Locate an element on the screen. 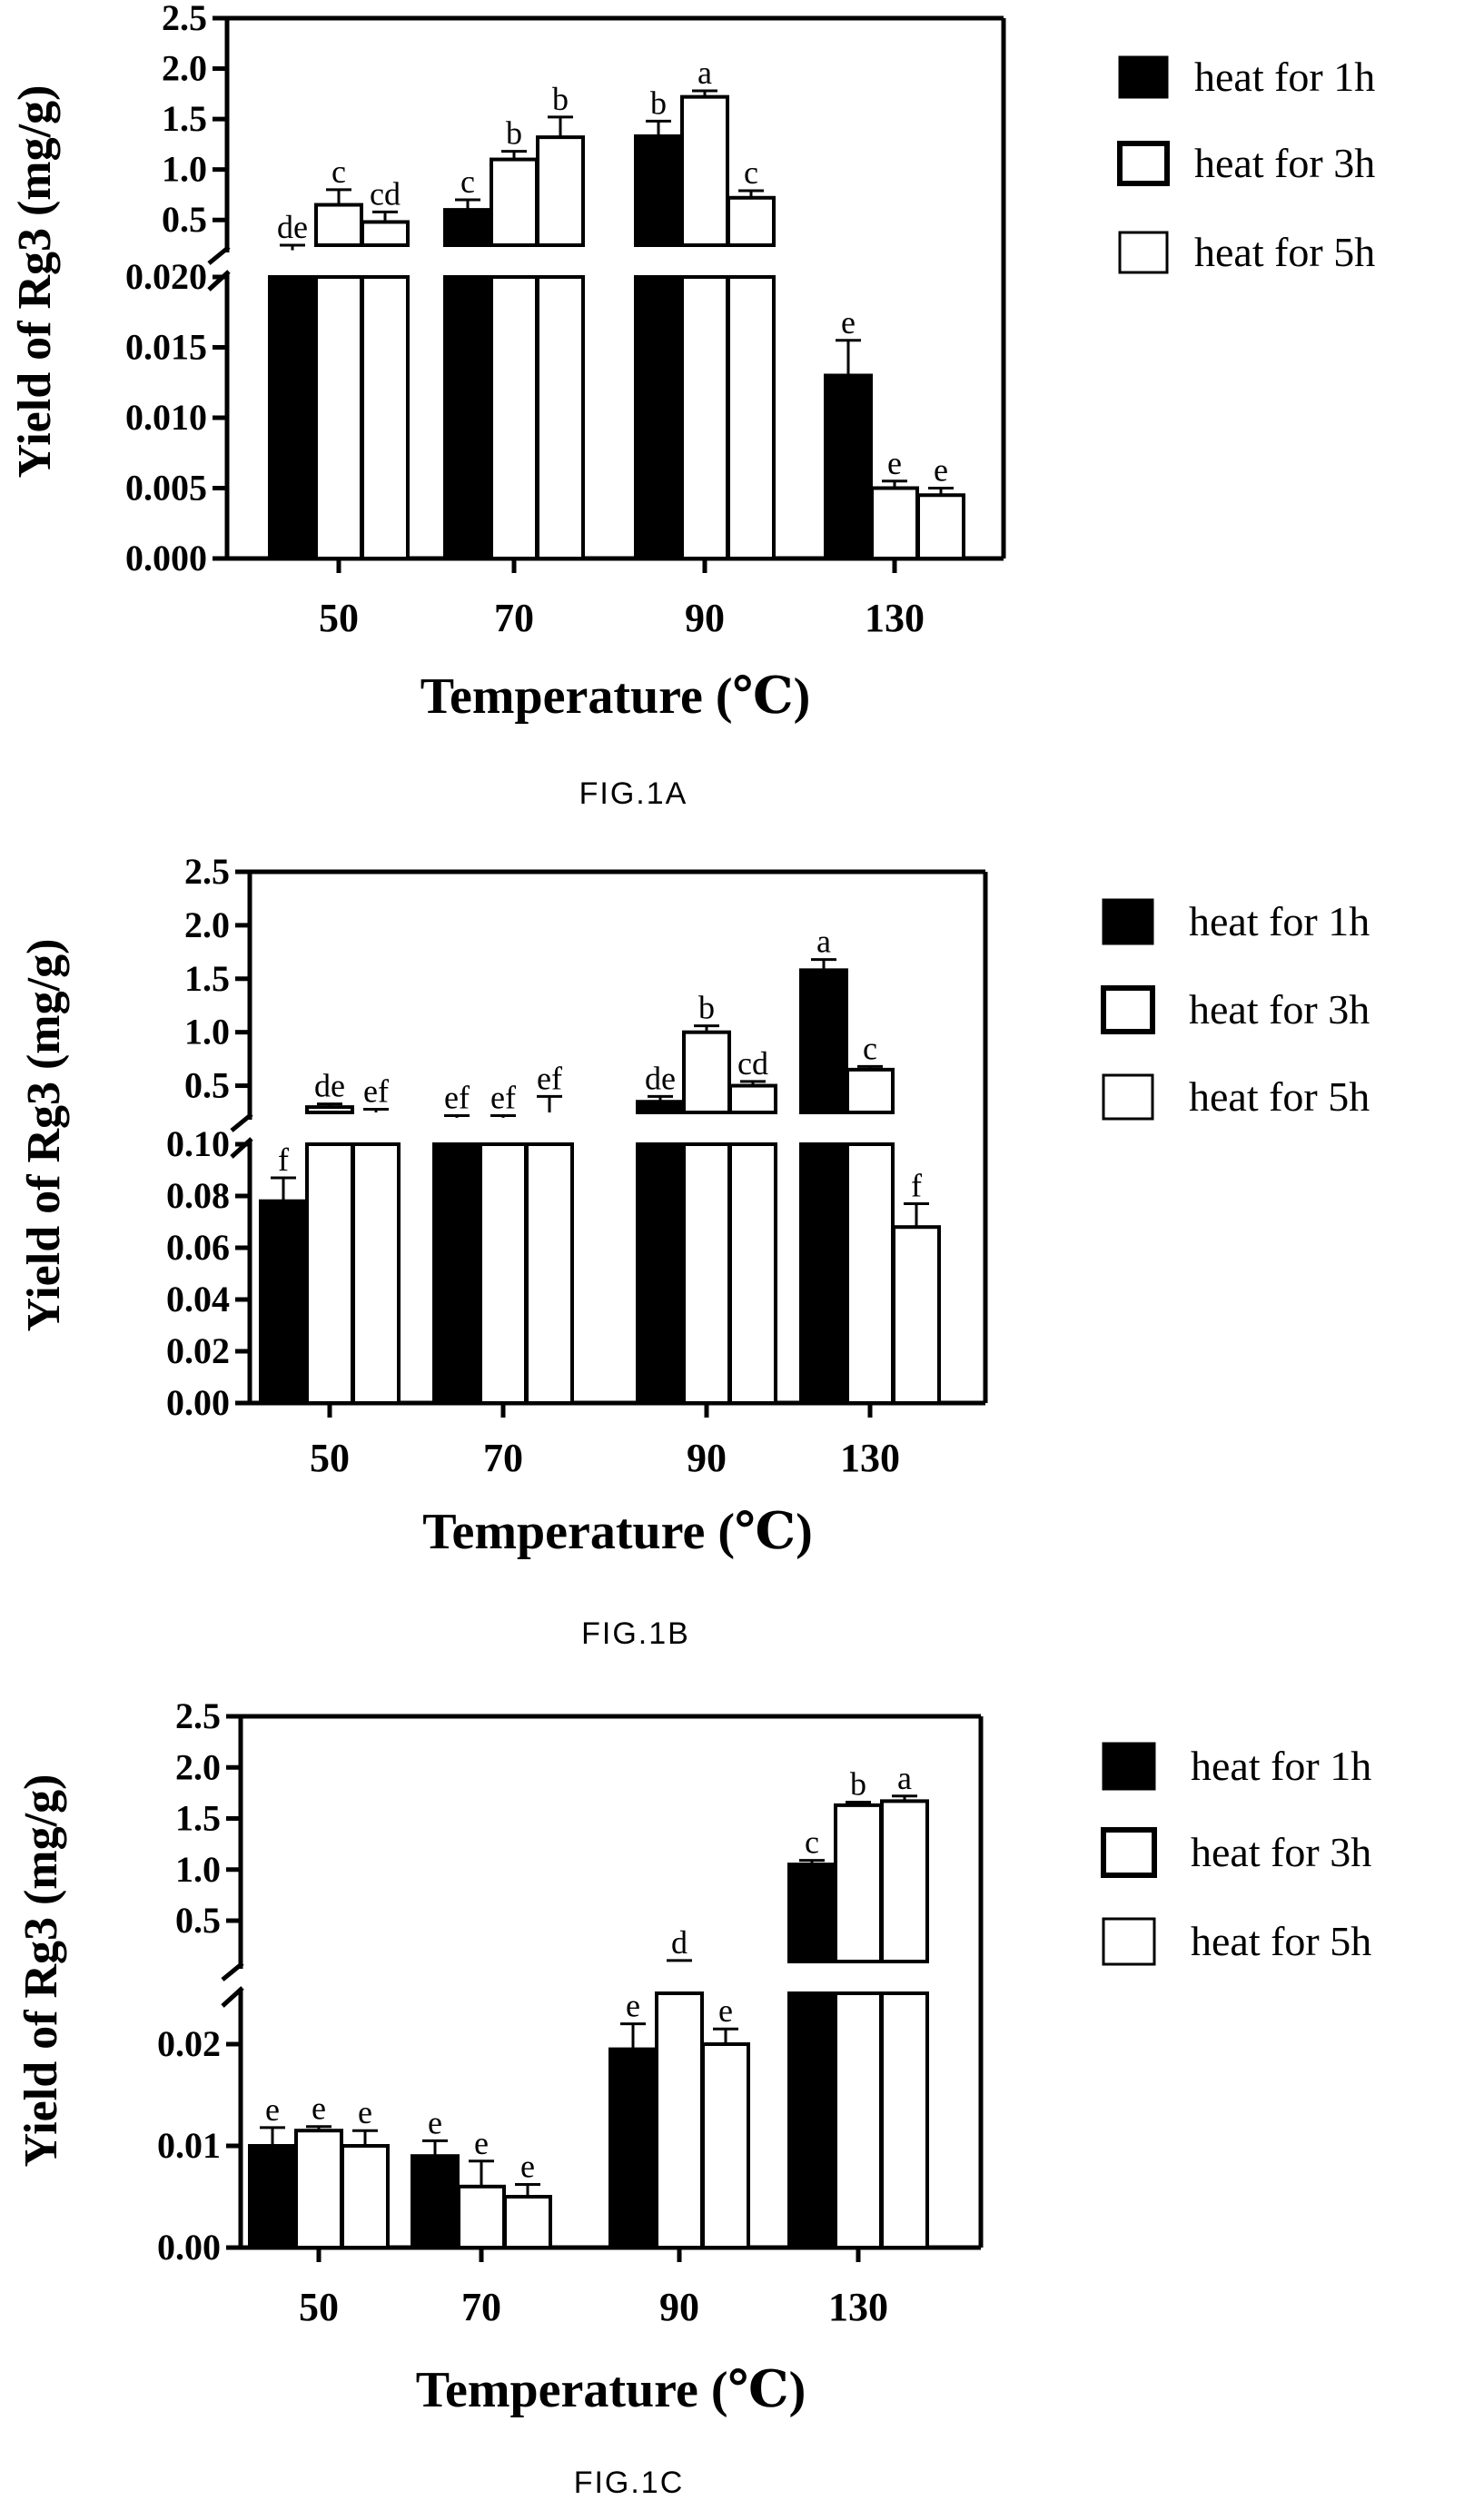  y-tick-label: 0.00 is located at coordinates (198, 1402).